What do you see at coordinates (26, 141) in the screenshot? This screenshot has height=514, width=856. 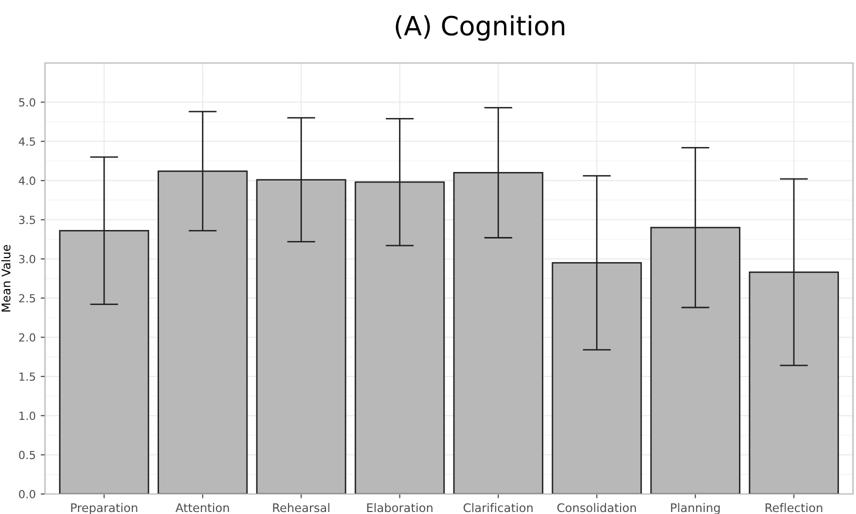 I see `y-tick-label: 4.5` at bounding box center [26, 141].